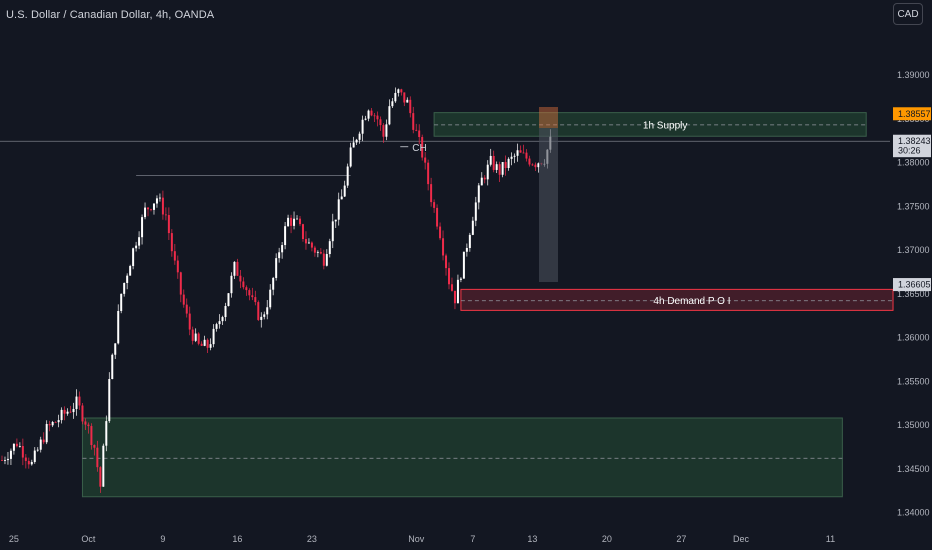 The height and width of the screenshot is (550, 932). I want to click on y-tick-label: 1.37500, so click(913, 206).